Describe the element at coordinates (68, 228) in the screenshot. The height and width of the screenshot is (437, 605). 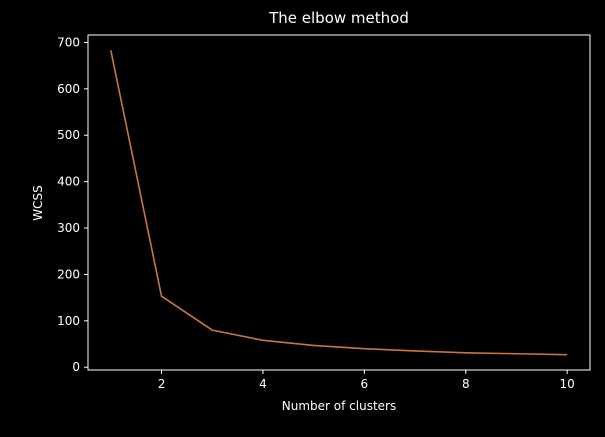
I see `y-tick-label: 300` at that location.